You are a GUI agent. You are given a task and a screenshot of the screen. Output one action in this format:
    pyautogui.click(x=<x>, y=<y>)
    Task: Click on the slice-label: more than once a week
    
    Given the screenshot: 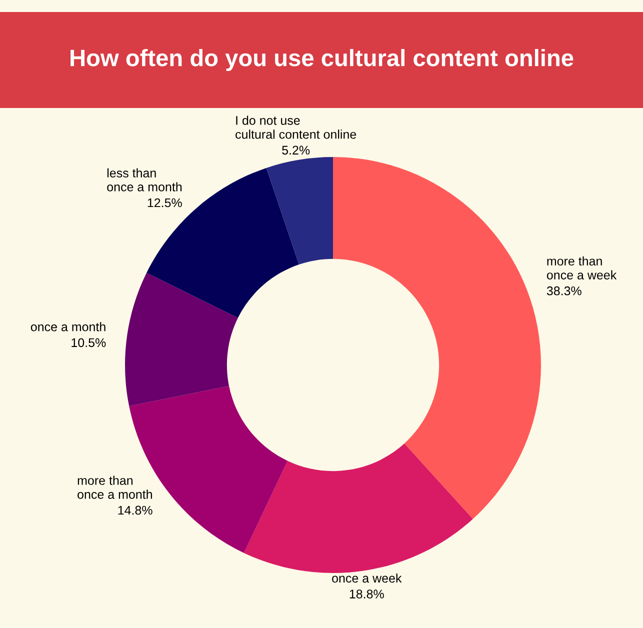 What is the action you would take?
    pyautogui.click(x=581, y=268)
    